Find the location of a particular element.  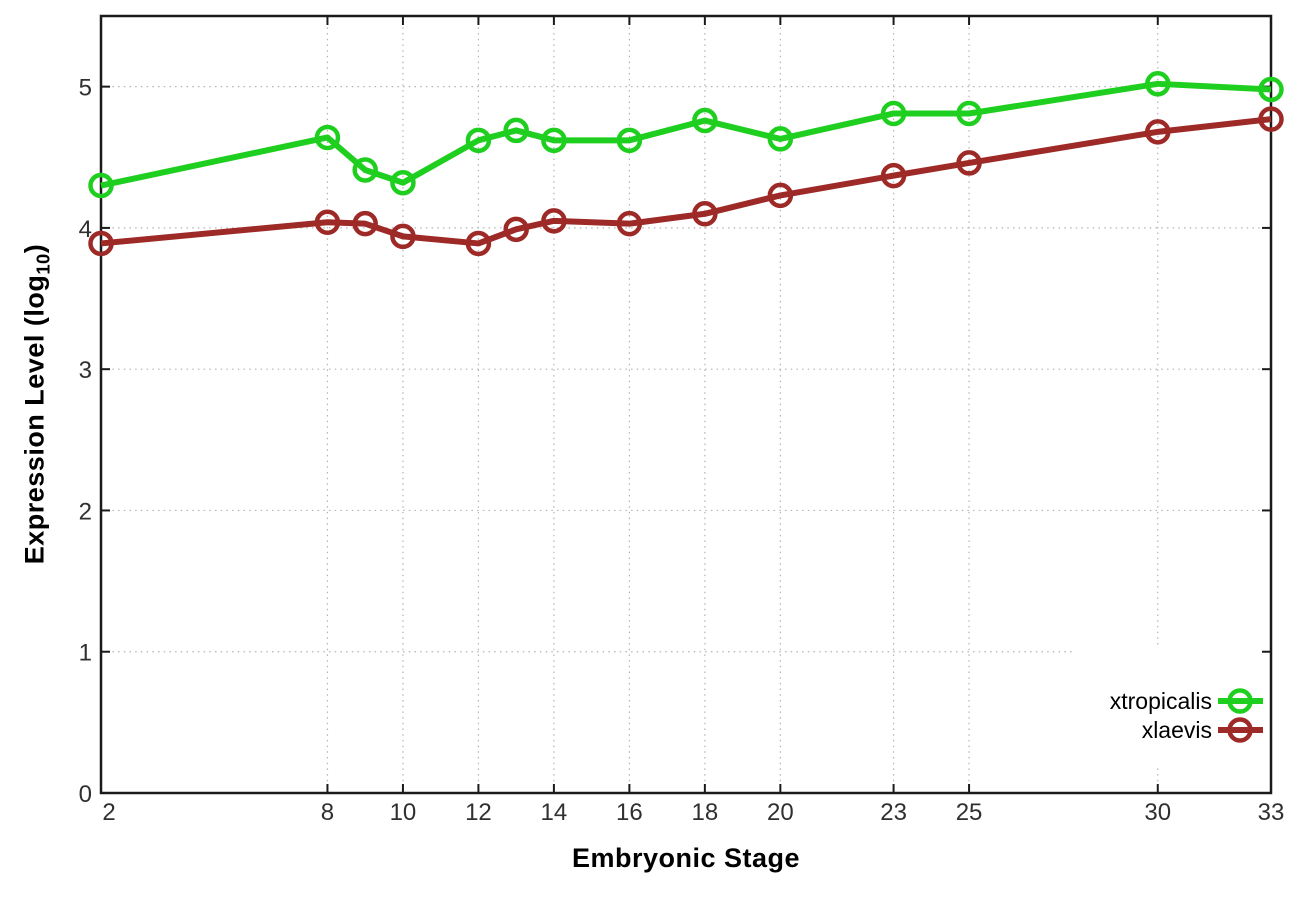

y-tick-label: 2 is located at coordinates (85, 511).